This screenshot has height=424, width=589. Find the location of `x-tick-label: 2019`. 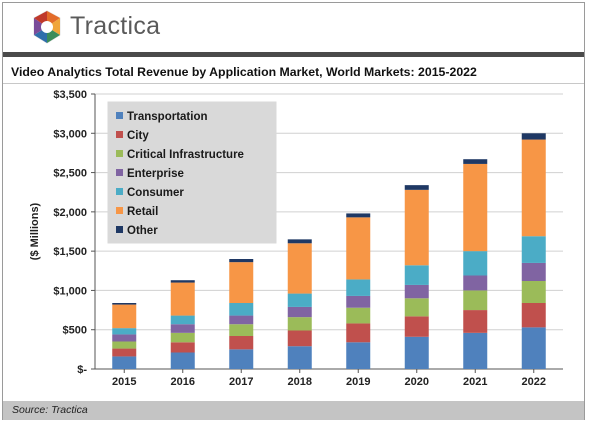

x-tick-label: 2019 is located at coordinates (358, 382).